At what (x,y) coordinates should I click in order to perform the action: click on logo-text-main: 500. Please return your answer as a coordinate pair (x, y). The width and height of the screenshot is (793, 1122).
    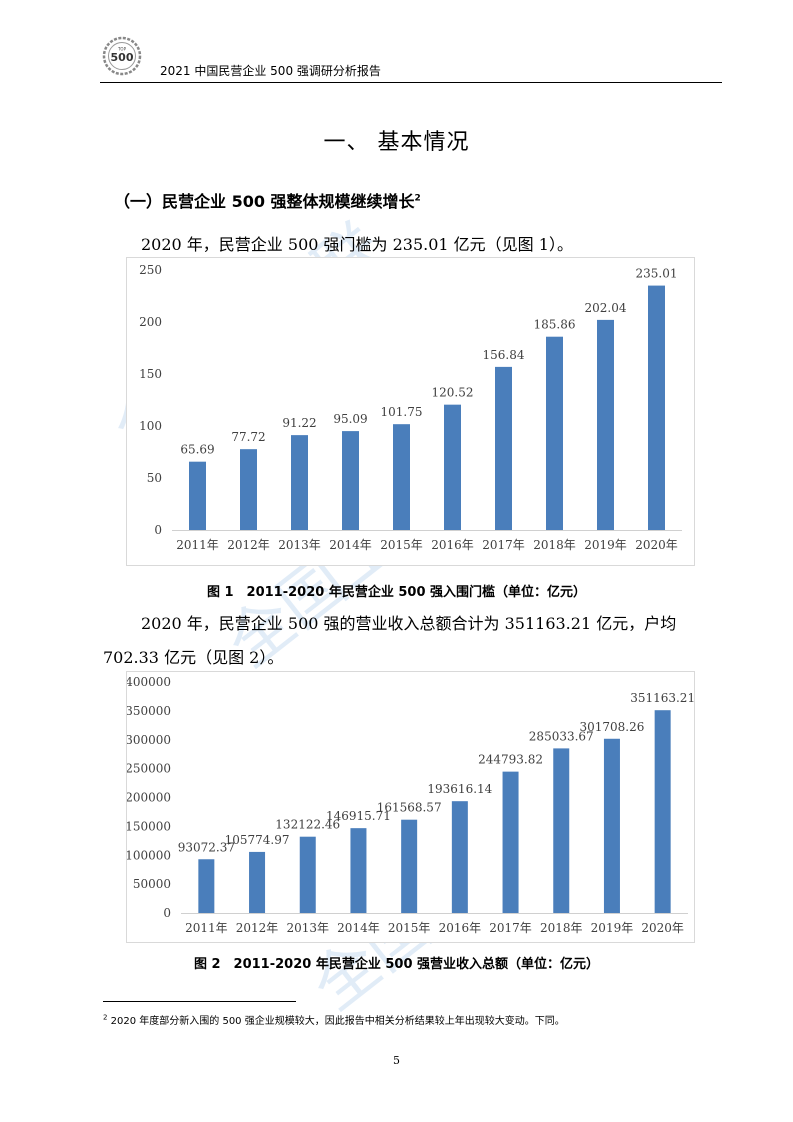
    Looking at the image, I should click on (122, 57).